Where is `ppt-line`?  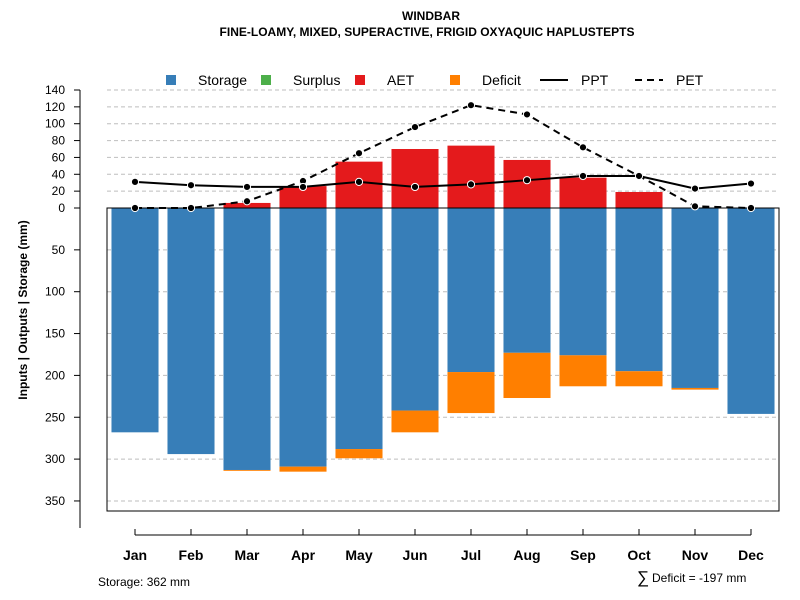 ppt-line is located at coordinates (443, 182).